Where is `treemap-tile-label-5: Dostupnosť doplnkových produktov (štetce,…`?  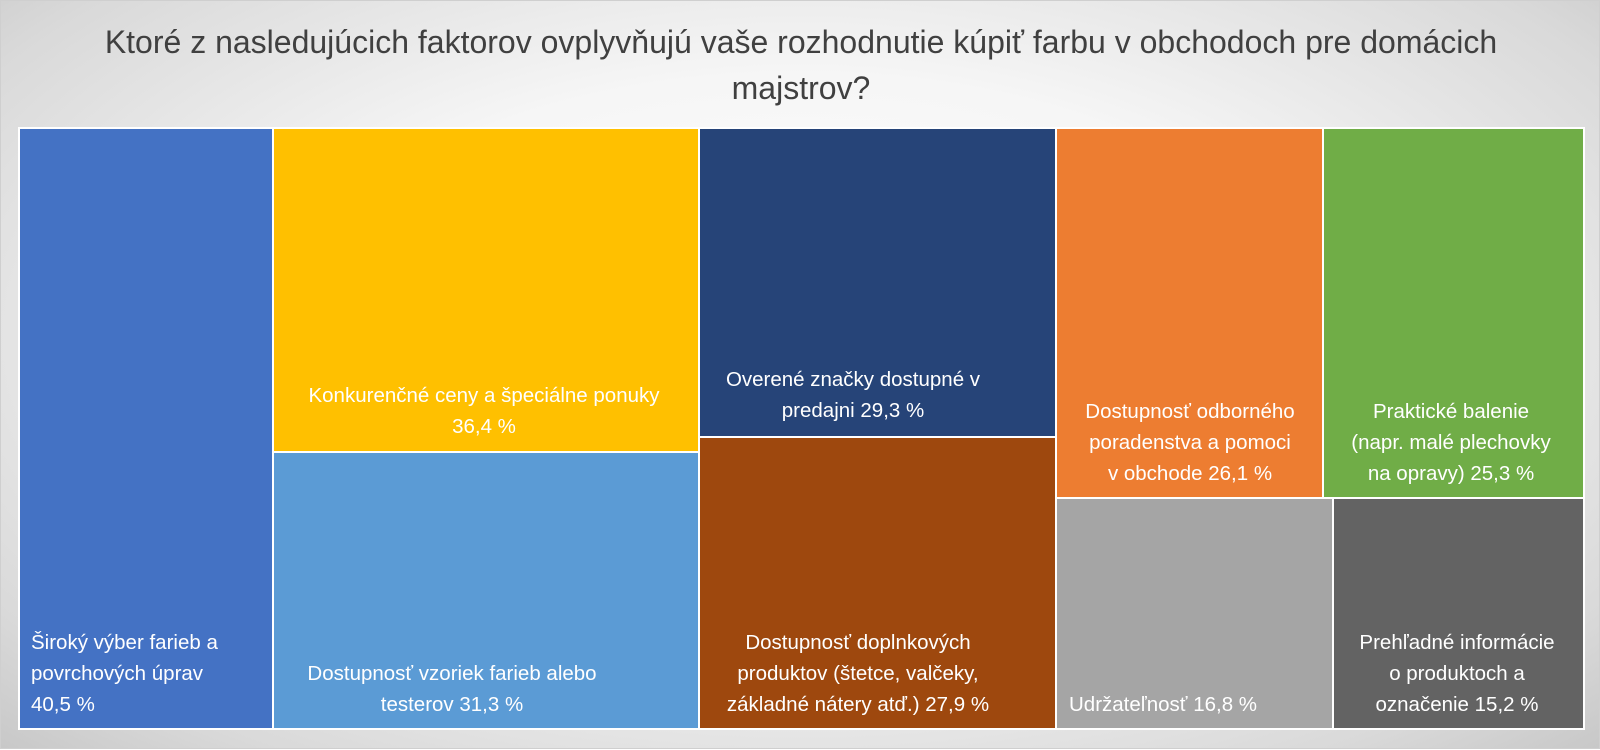 treemap-tile-label-5: Dostupnosť doplnkových produktov (štetce,… is located at coordinates (858, 673).